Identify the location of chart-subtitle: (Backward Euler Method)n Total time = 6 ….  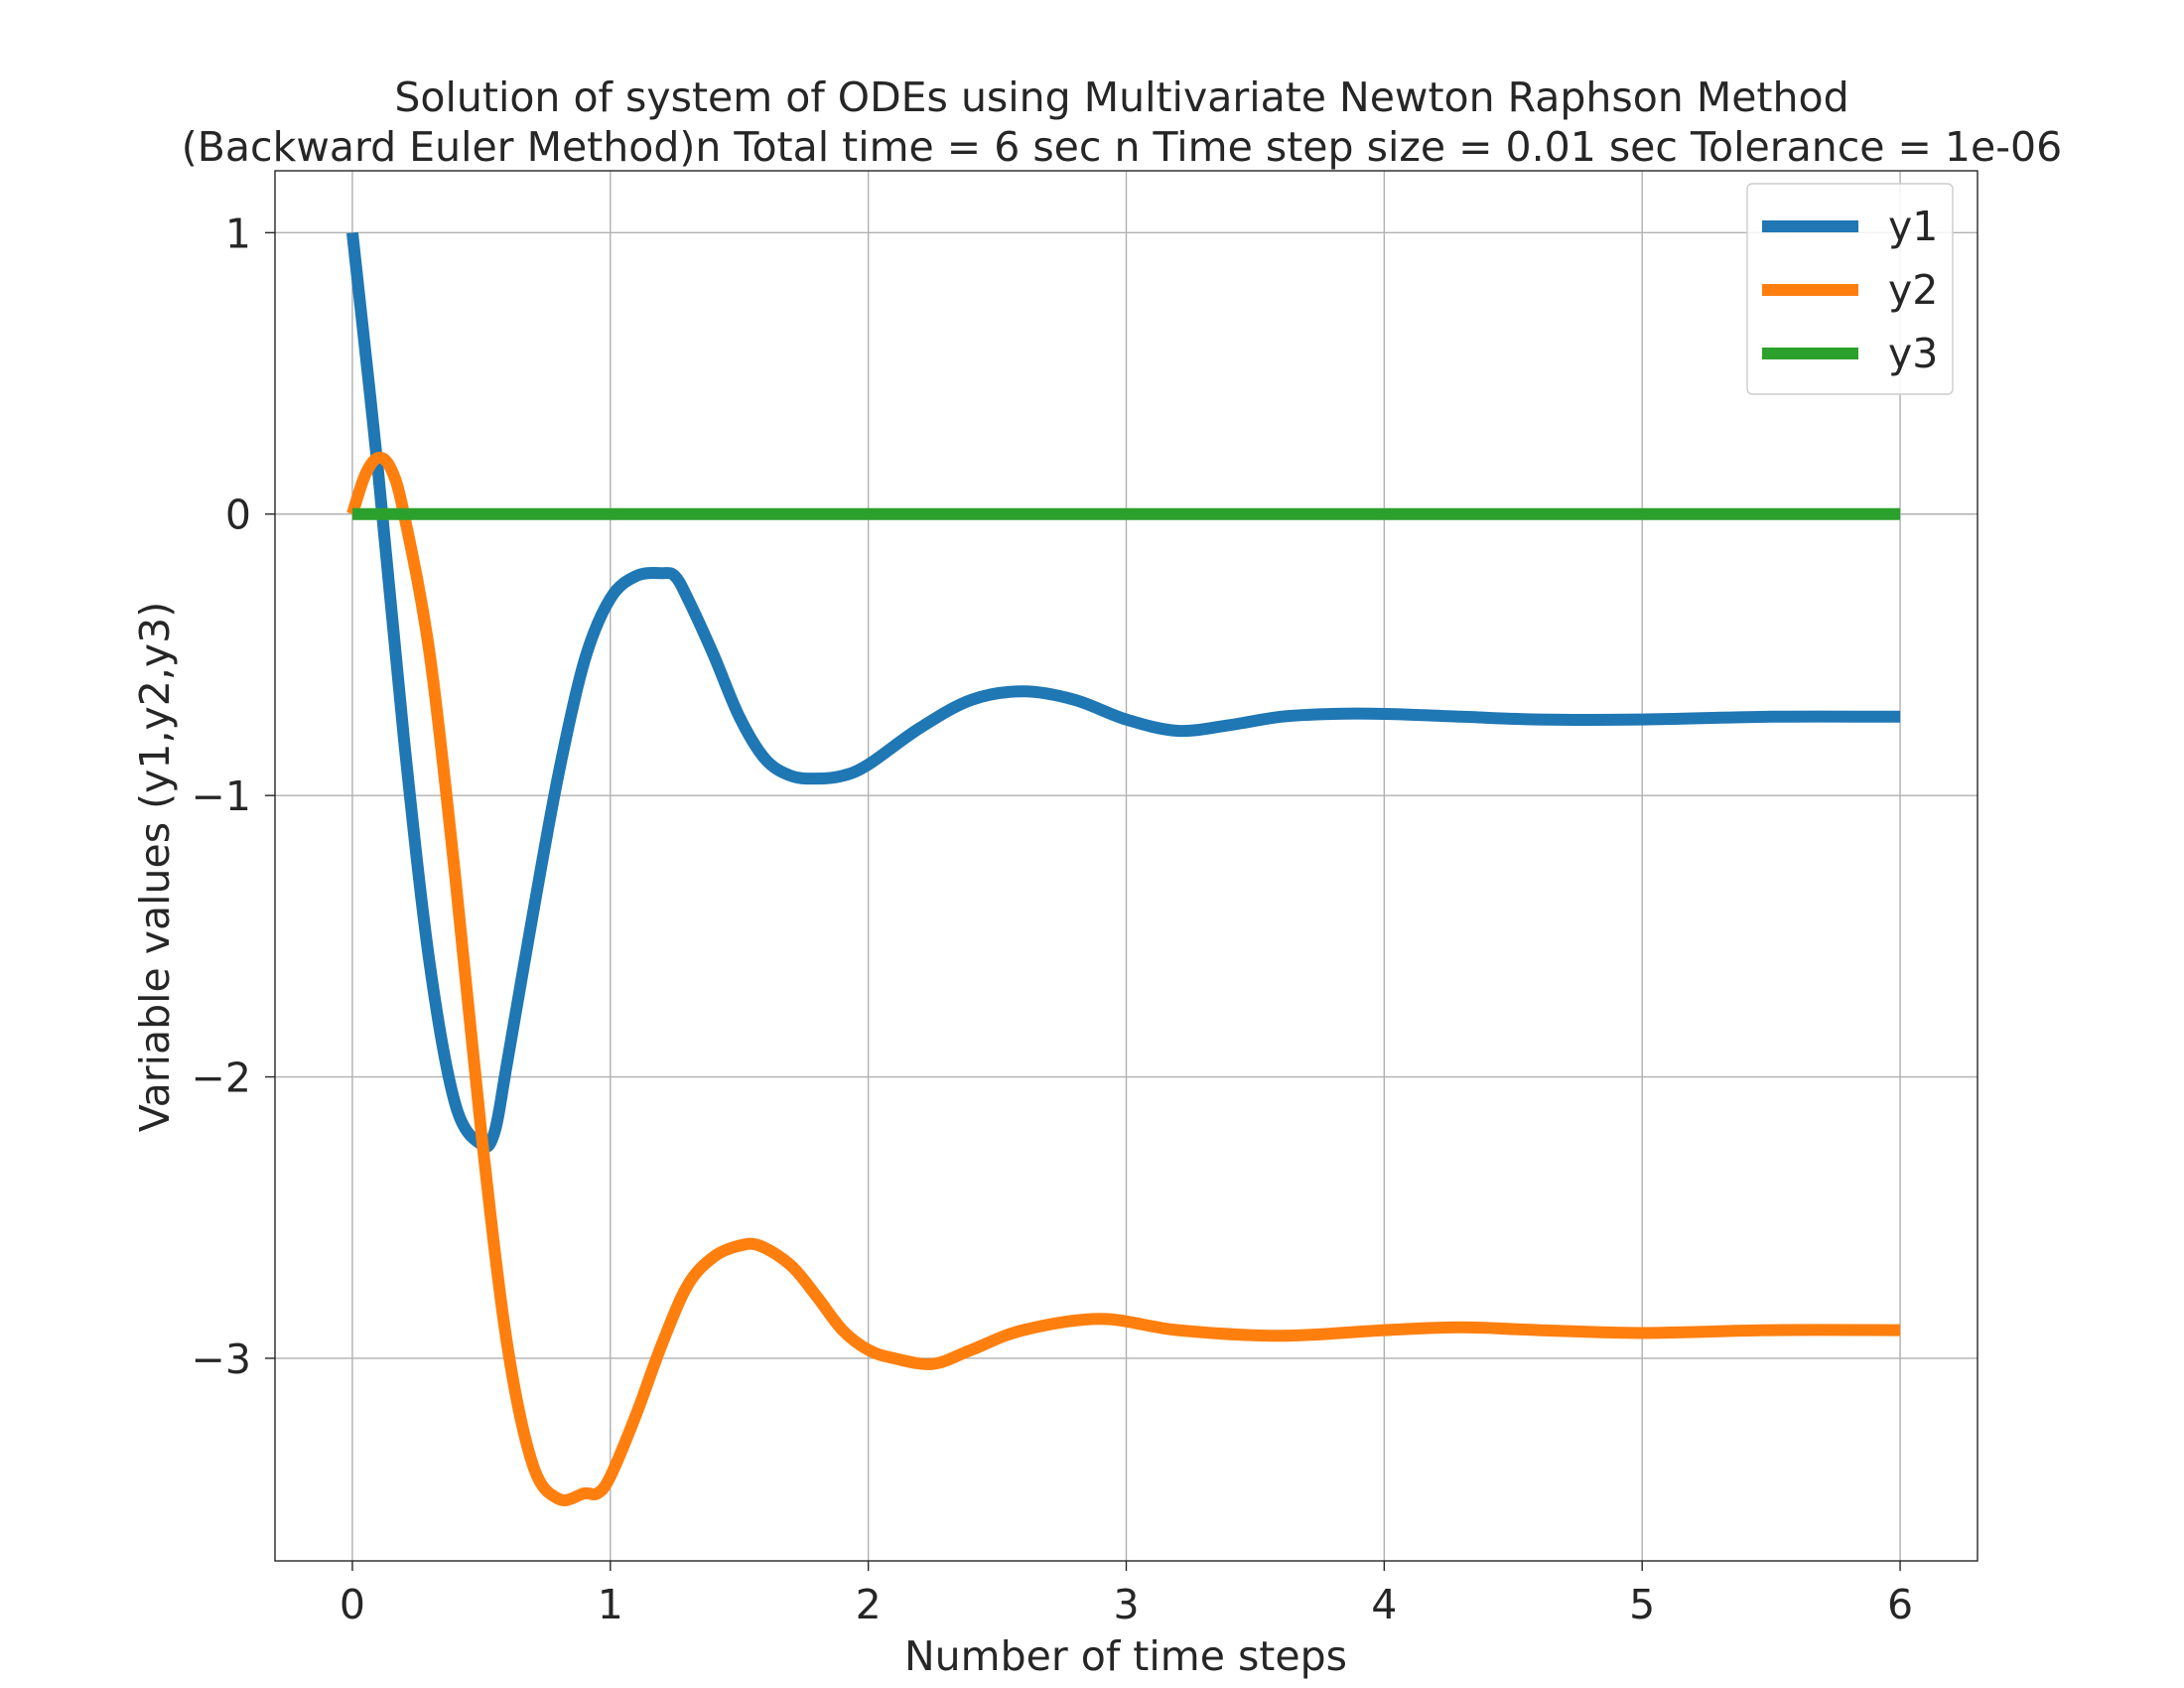
(1122, 147).